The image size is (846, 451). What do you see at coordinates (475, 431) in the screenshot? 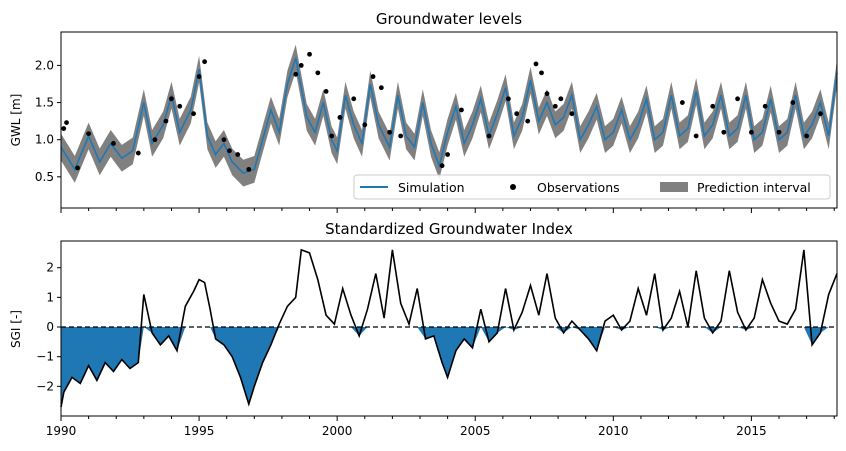
I see `x-tick-label: 2005` at bounding box center [475, 431].